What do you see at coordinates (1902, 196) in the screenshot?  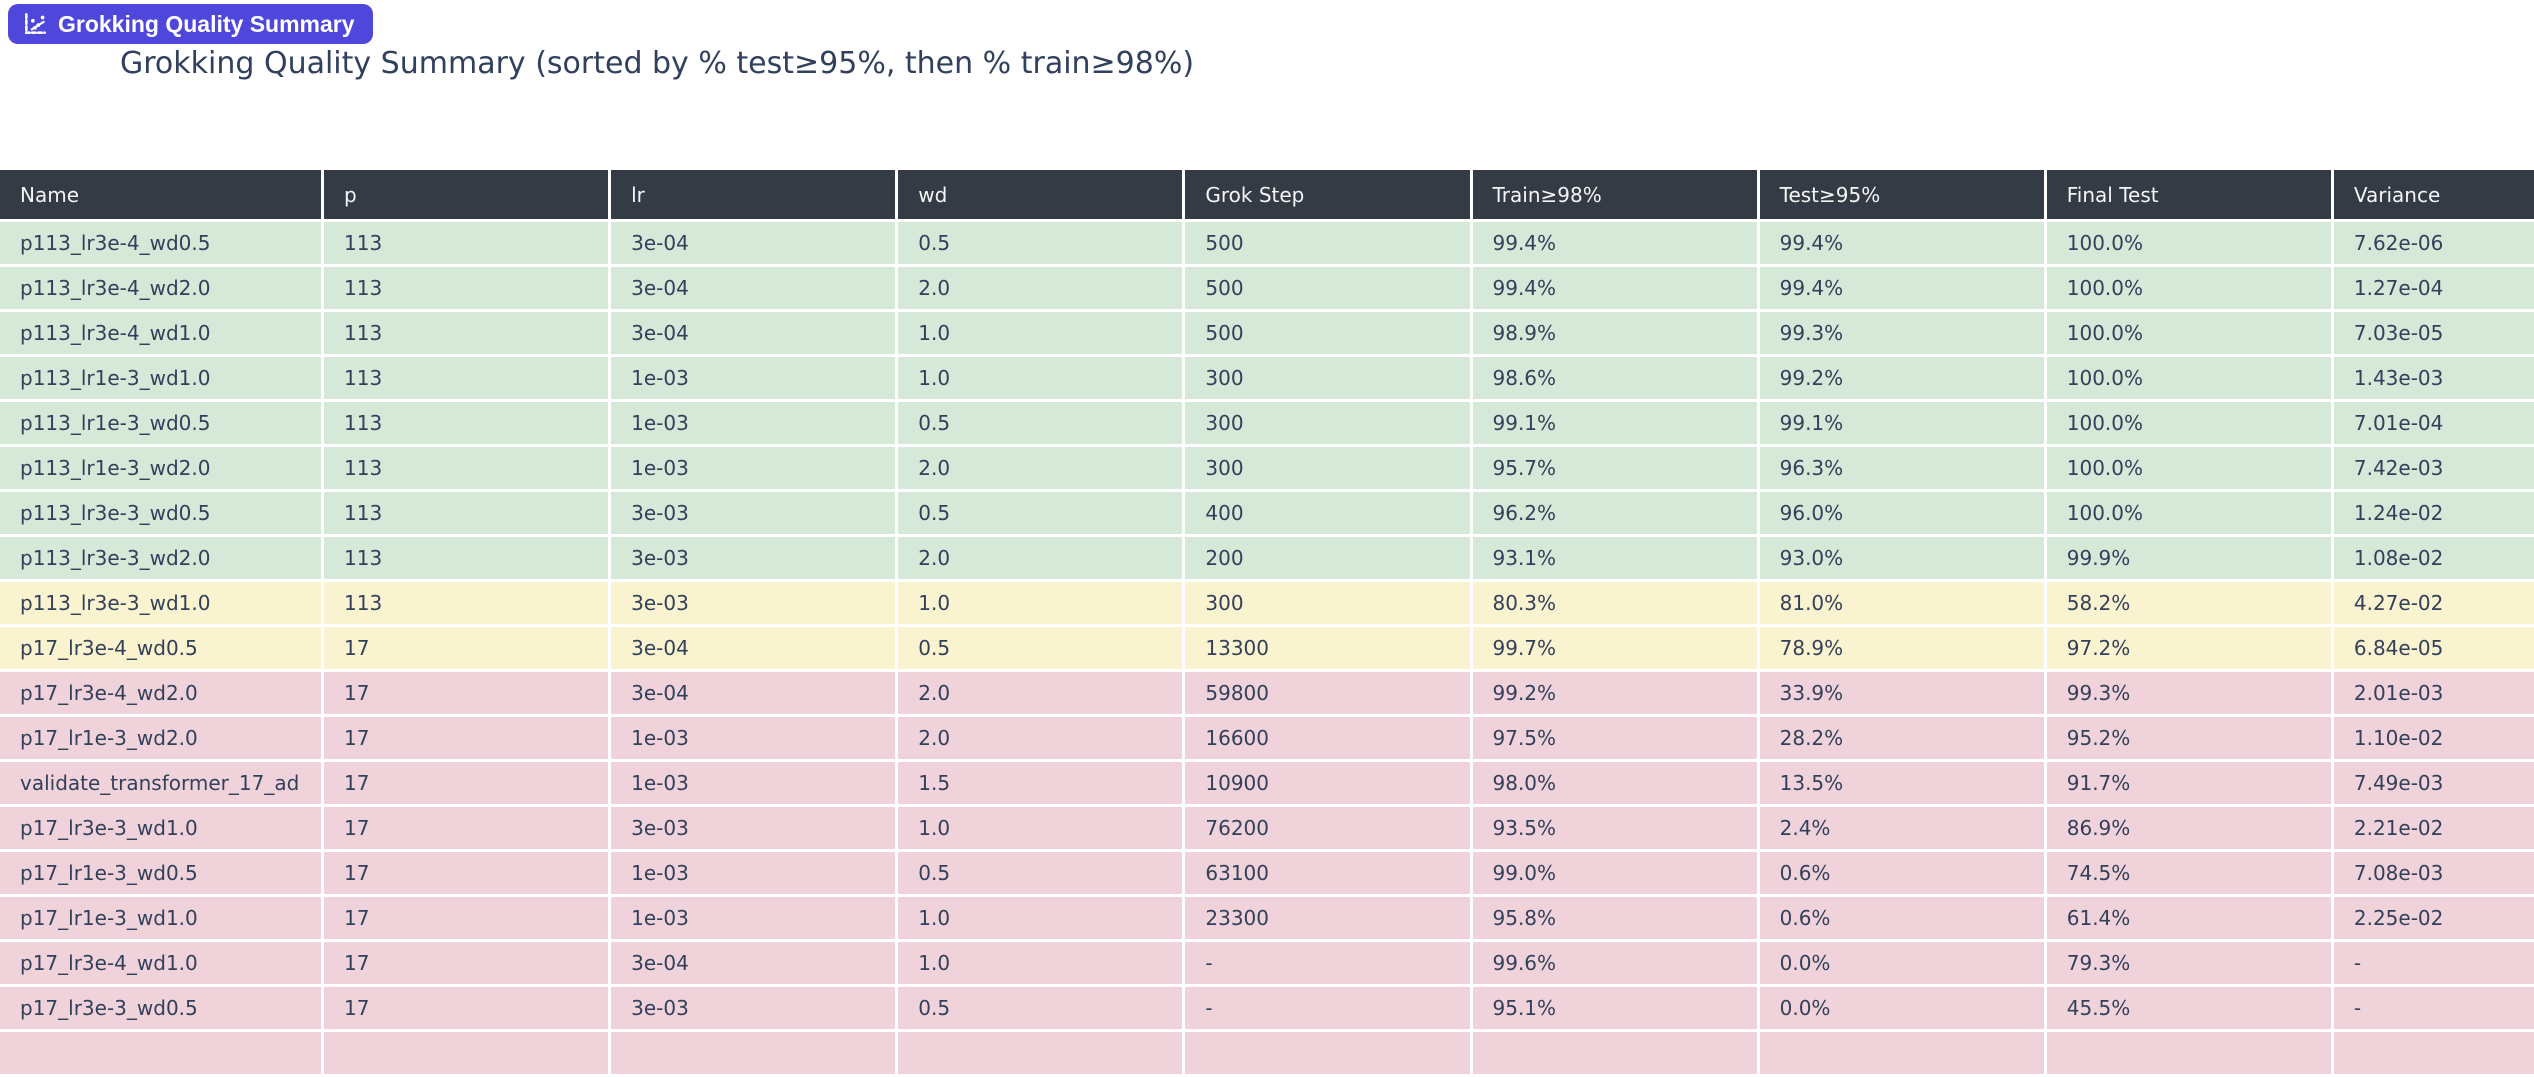 I see `column-header-test-95: Test≥95%` at bounding box center [1902, 196].